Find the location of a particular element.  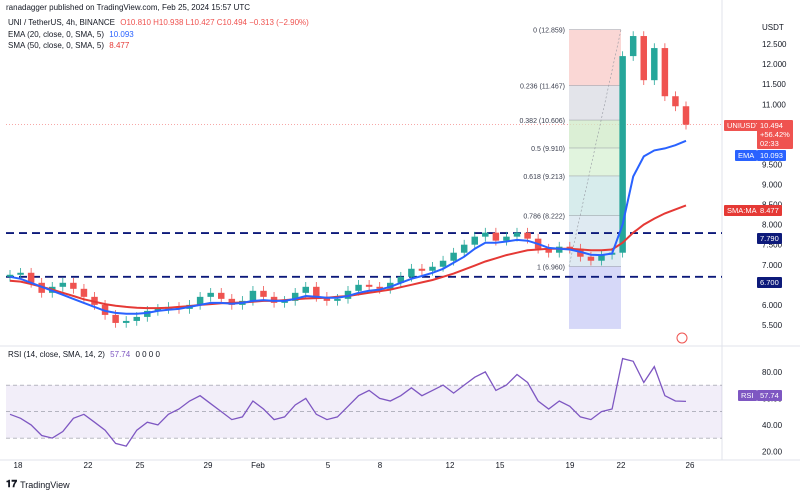

time-tick-label: Feb is located at coordinates (258, 465).